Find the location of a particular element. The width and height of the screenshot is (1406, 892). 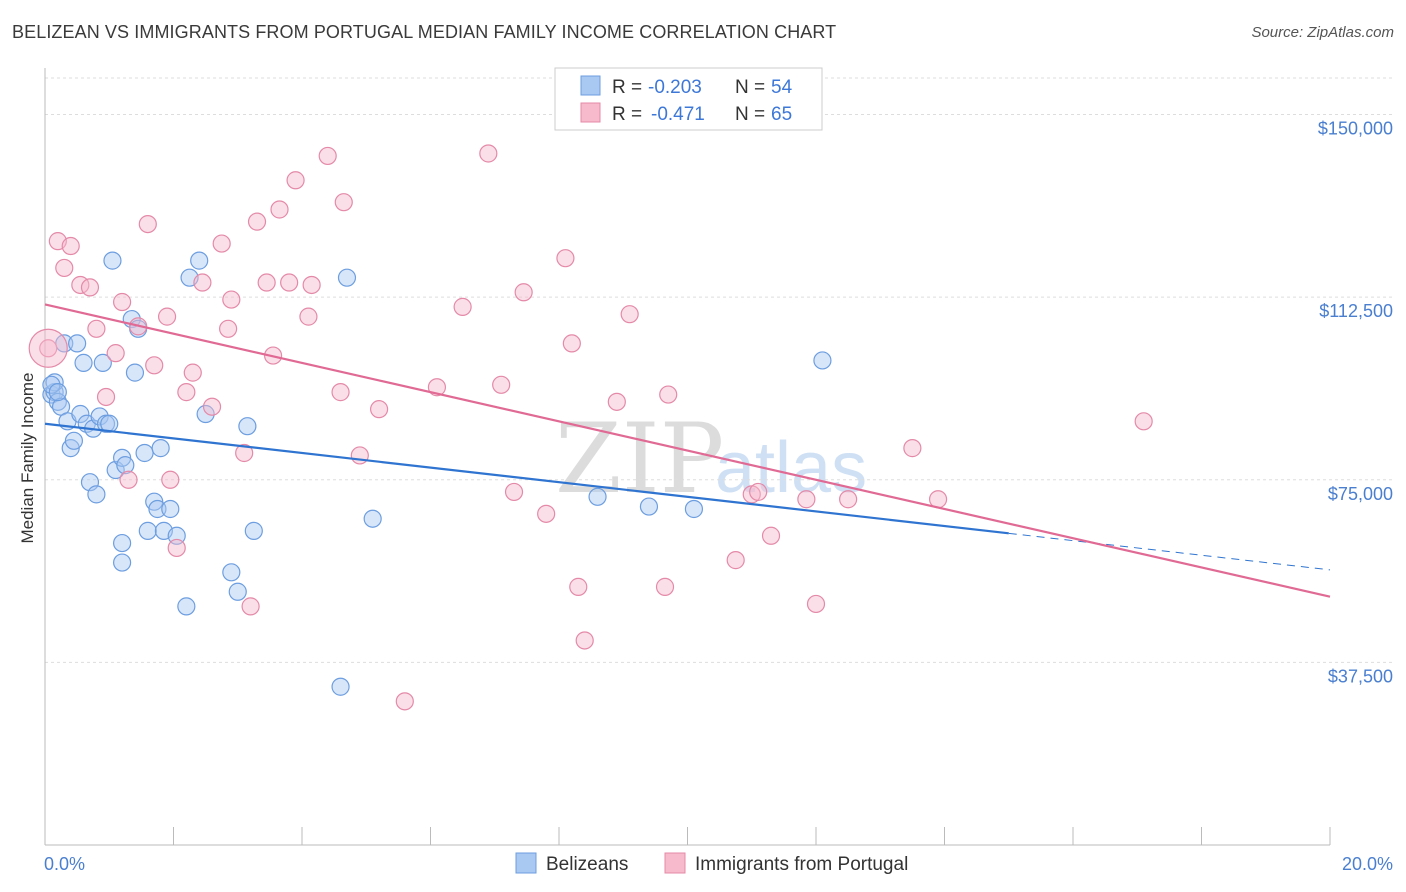

stats-r-label-2: R = is located at coordinates (627, 114).